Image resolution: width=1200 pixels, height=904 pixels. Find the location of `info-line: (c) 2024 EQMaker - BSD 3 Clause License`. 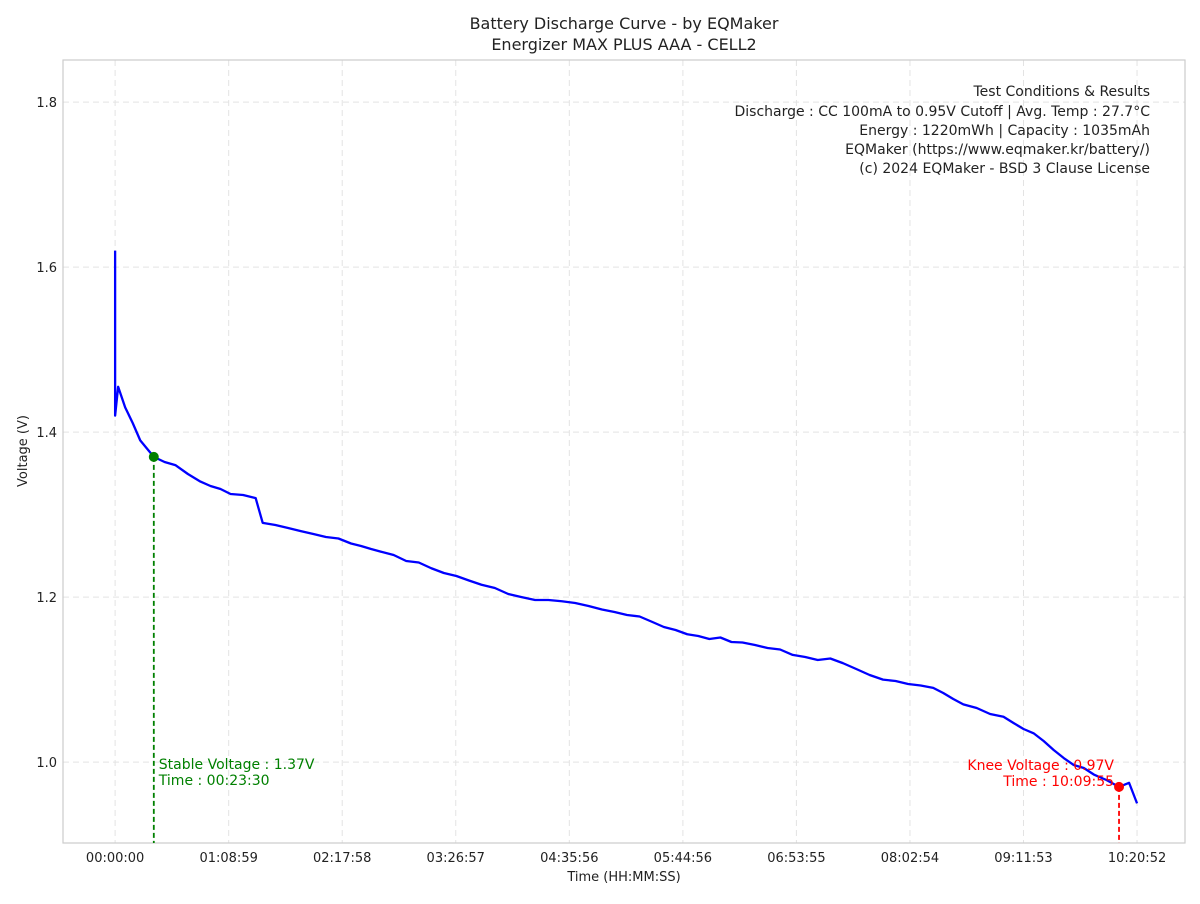

info-line: (c) 2024 EQMaker - BSD 3 Clause License is located at coordinates (1004, 169).